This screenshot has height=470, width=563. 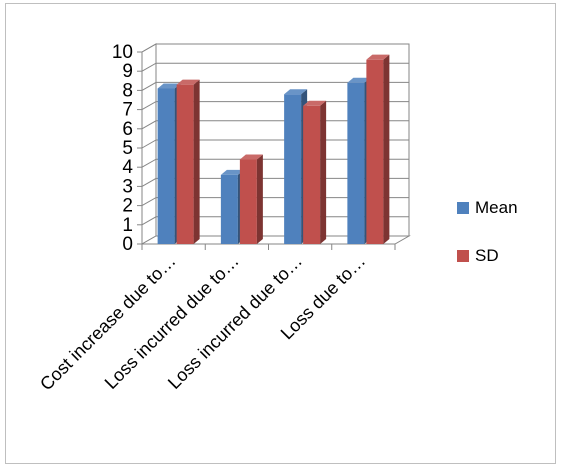 I want to click on y-tick-label: 6, so click(x=127, y=129).